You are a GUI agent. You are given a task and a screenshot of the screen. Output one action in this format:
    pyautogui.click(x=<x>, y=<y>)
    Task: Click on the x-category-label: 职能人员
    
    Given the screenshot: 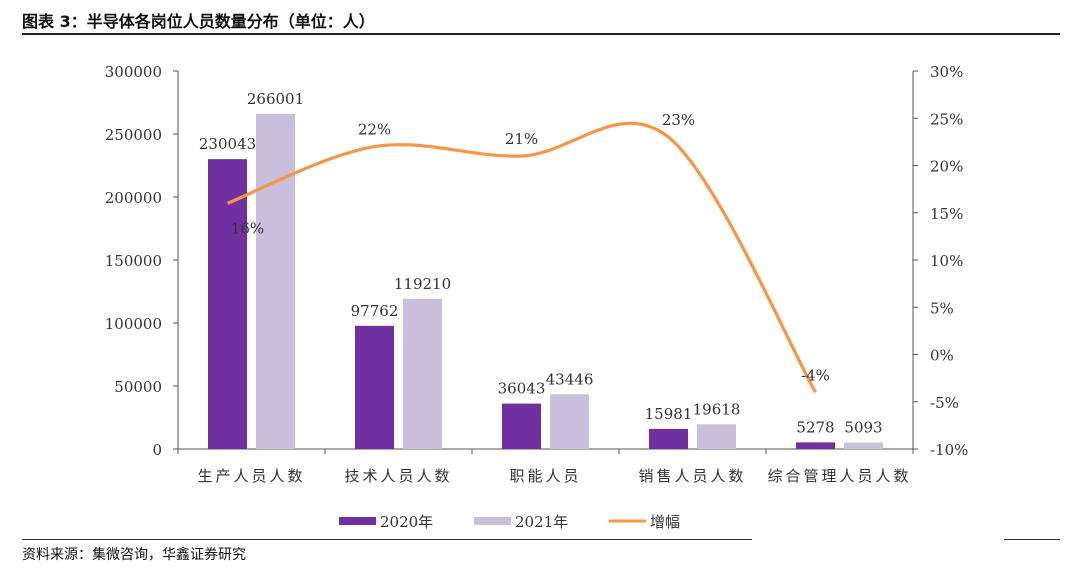 What is the action you would take?
    pyautogui.click(x=545, y=476)
    